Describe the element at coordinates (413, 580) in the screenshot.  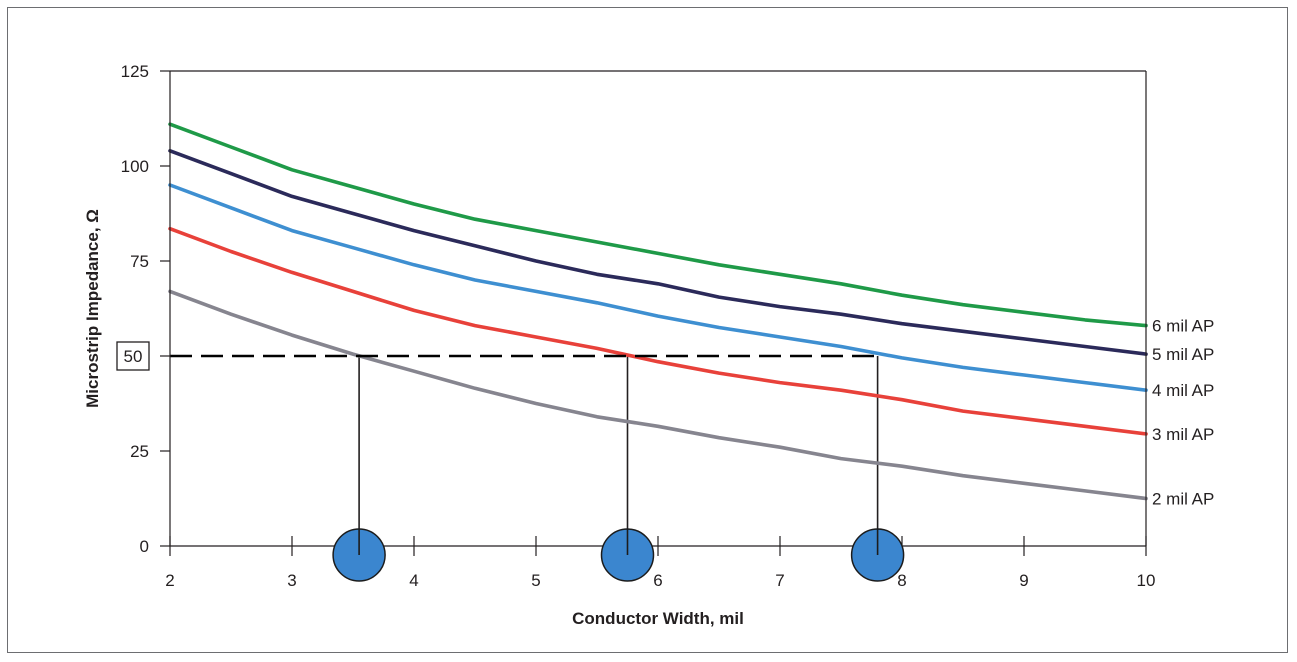
I see `x-tick-label: 4` at that location.